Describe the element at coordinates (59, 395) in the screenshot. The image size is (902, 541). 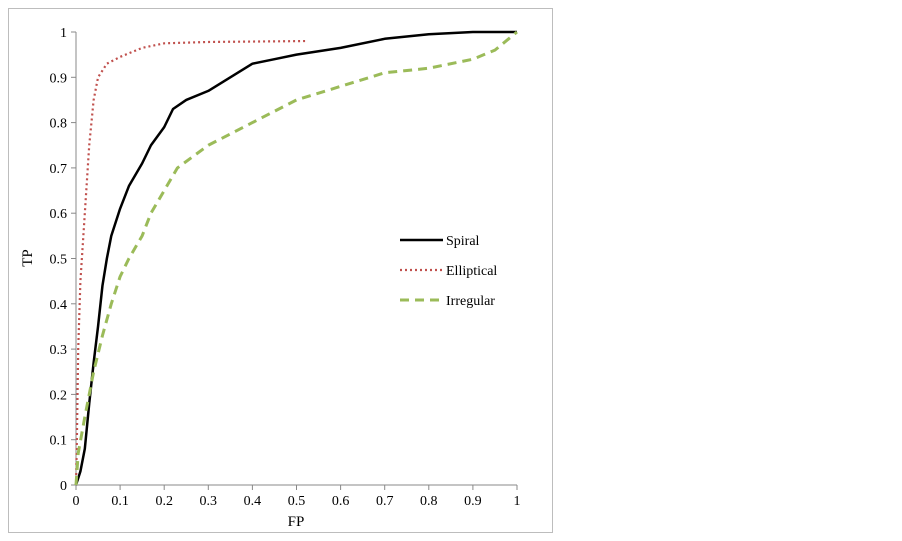
I see `y-tick-label: 0.2` at that location.